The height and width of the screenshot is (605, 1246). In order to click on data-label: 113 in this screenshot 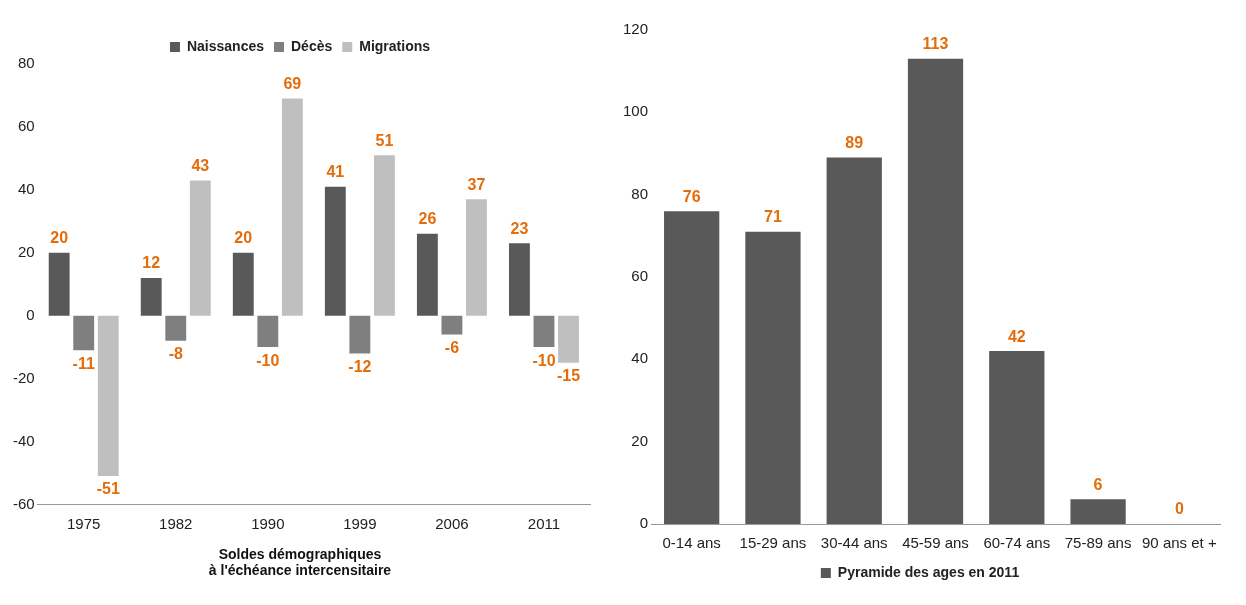, I will do `click(935, 44)`.